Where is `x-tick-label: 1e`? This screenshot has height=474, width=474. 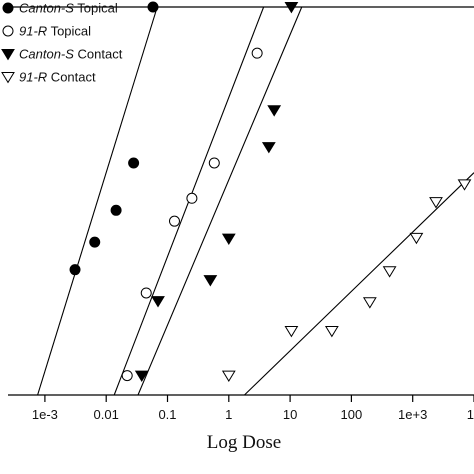
x-tick-label: 1e is located at coordinates (470, 414).